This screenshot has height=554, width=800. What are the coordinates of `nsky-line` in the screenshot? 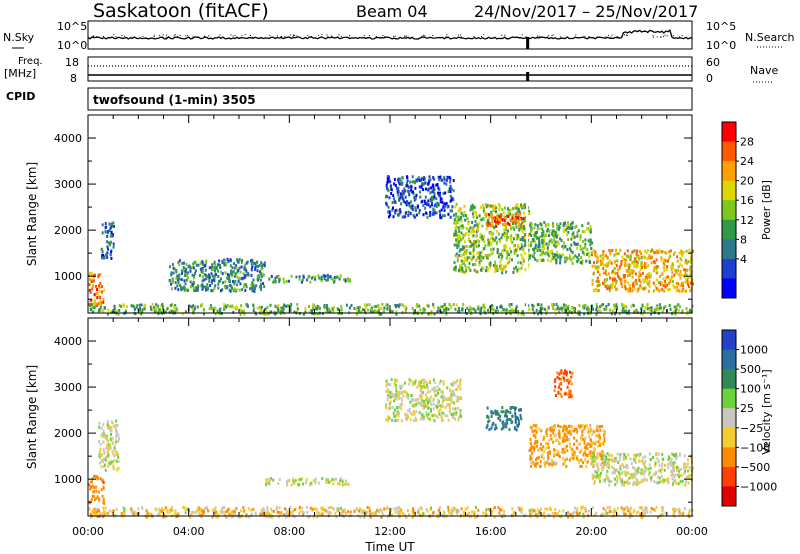 It's located at (390, 34).